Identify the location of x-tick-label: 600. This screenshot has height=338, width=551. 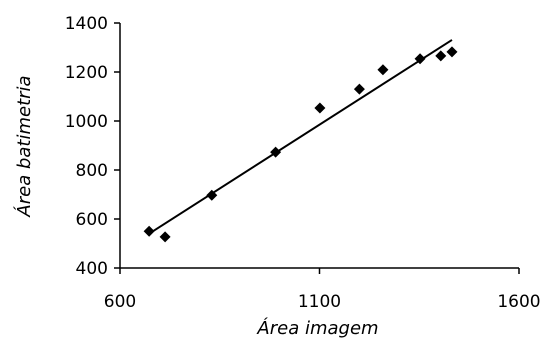
(120, 302).